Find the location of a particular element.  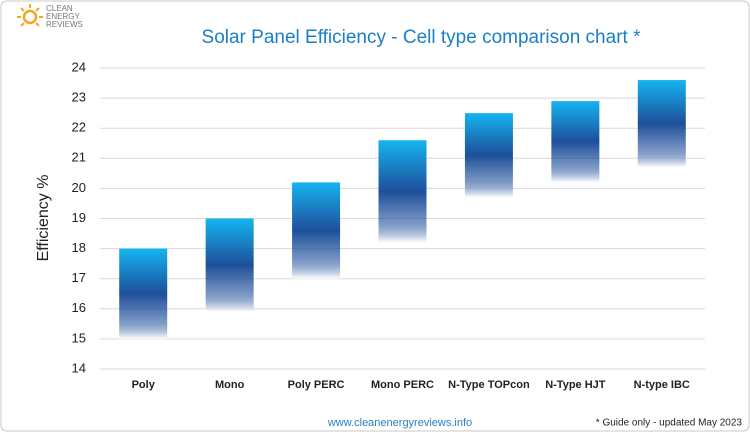

y-tick-label: 21 is located at coordinates (79, 157).